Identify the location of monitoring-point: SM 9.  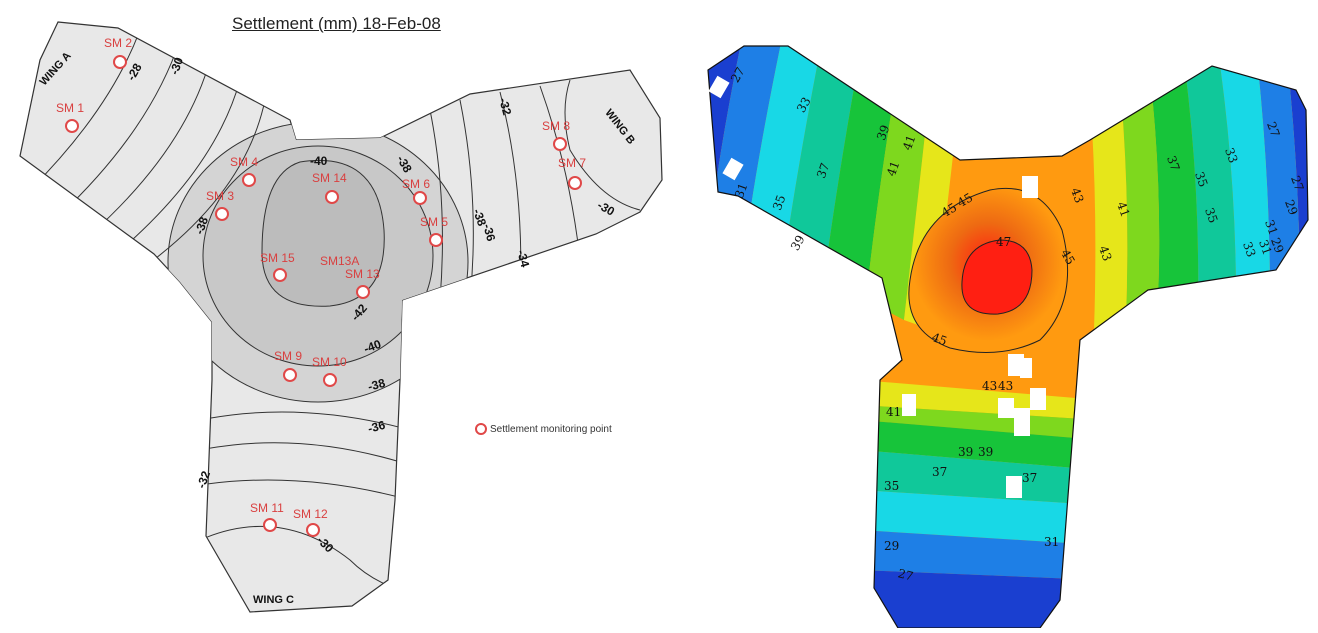
(288, 365).